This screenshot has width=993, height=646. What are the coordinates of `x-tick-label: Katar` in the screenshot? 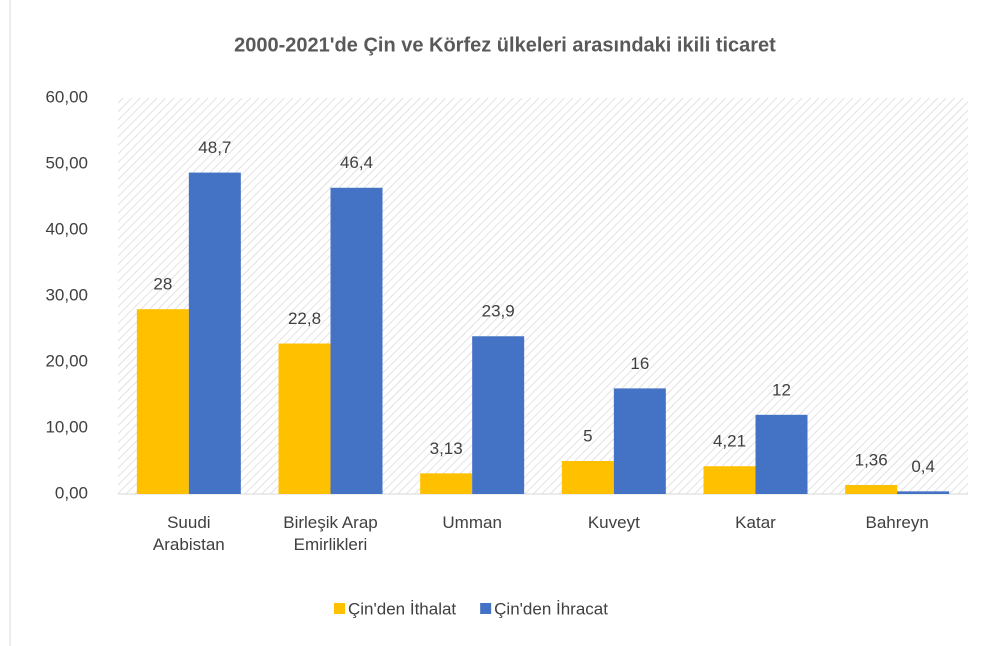 It's located at (755, 522).